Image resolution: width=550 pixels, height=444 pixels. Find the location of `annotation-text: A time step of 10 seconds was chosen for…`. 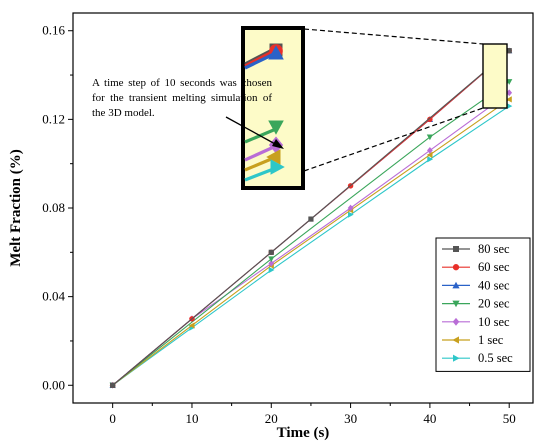

annotation-text: A time step of 10 seconds was chosen for… is located at coordinates (182, 98).